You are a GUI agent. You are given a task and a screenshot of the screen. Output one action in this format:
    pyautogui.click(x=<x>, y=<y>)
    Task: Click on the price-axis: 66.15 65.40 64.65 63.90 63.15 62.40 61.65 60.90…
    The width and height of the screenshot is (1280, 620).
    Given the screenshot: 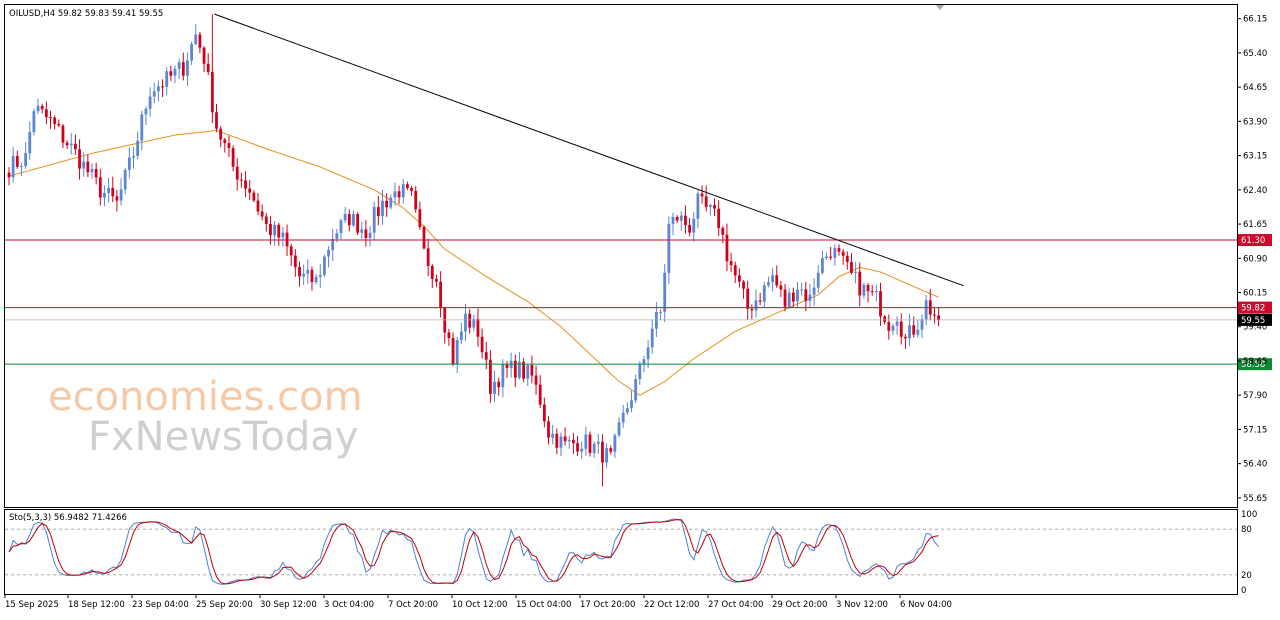 What is the action you would take?
    pyautogui.click(x=1252, y=259)
    